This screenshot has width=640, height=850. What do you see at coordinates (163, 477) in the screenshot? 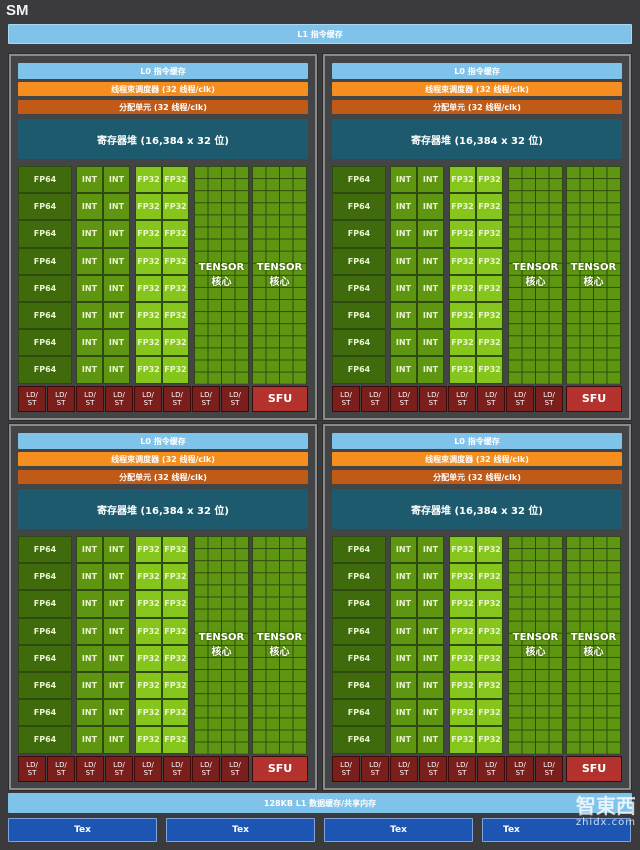
I see `dispatch-unit: 分配单元 (32 线程/clk)` at bounding box center [163, 477].